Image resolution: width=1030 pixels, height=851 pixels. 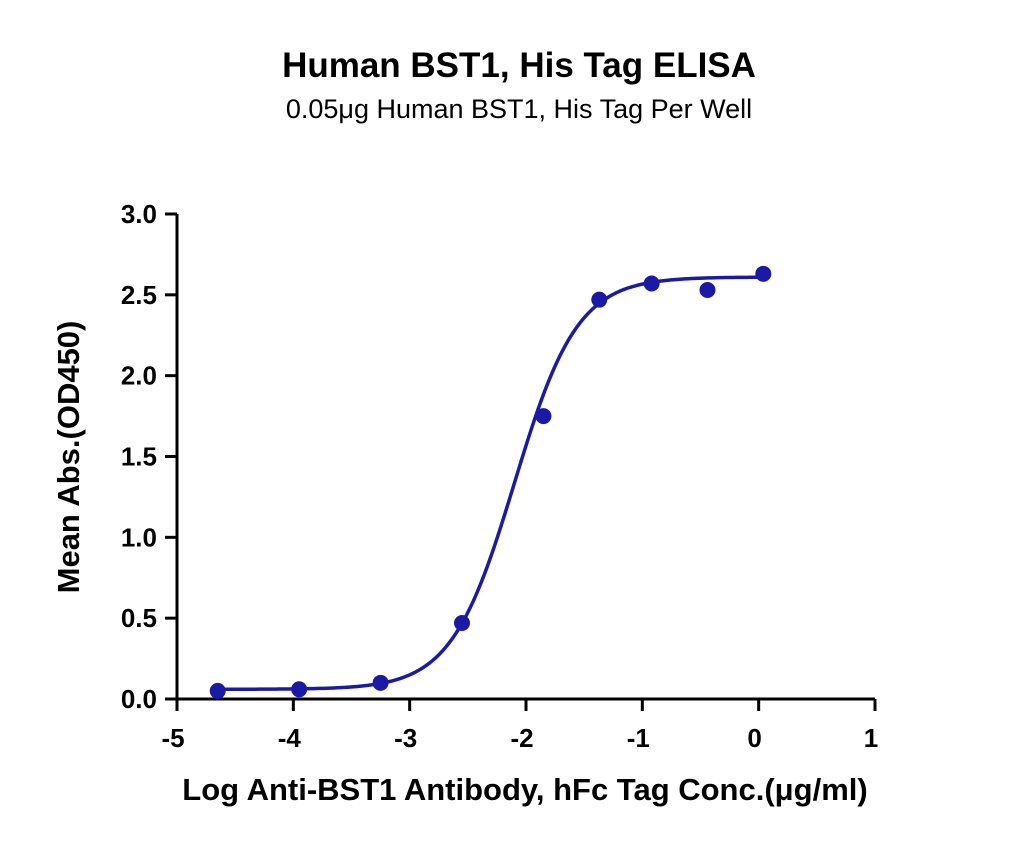 What do you see at coordinates (139, 618) in the screenshot?
I see `y-tick-label: 0.5` at bounding box center [139, 618].